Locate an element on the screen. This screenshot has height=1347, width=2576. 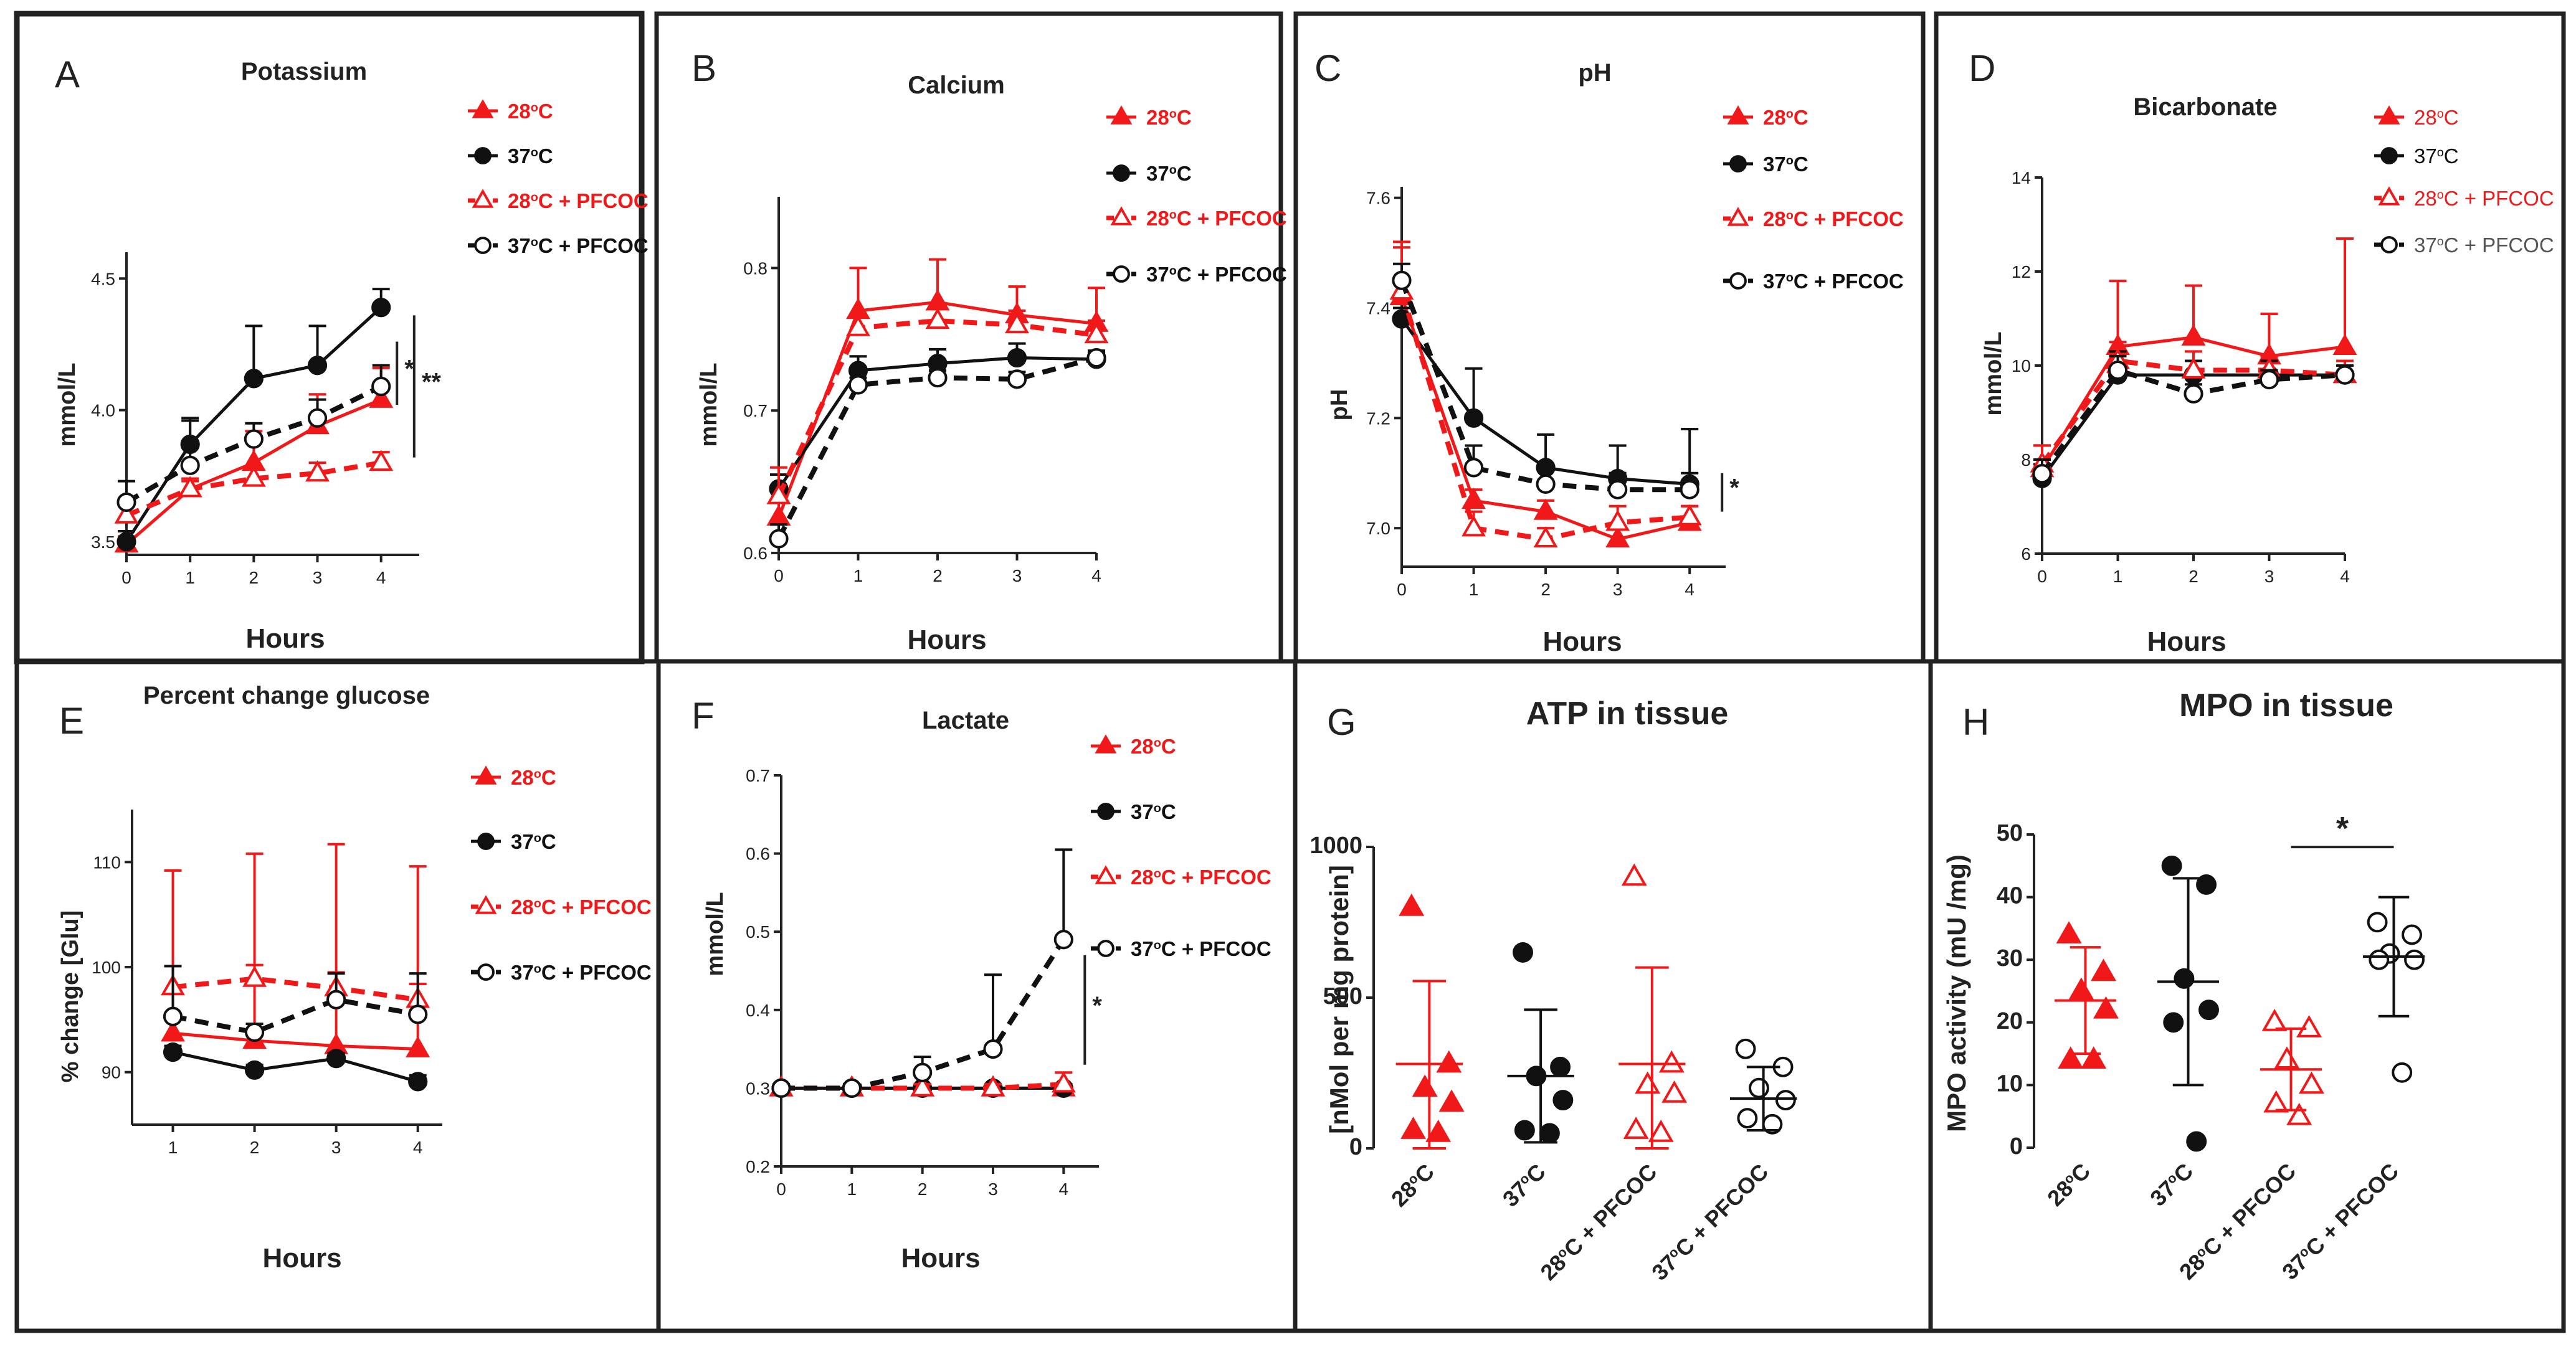
series-s28 is located at coordinates (1545, 393).